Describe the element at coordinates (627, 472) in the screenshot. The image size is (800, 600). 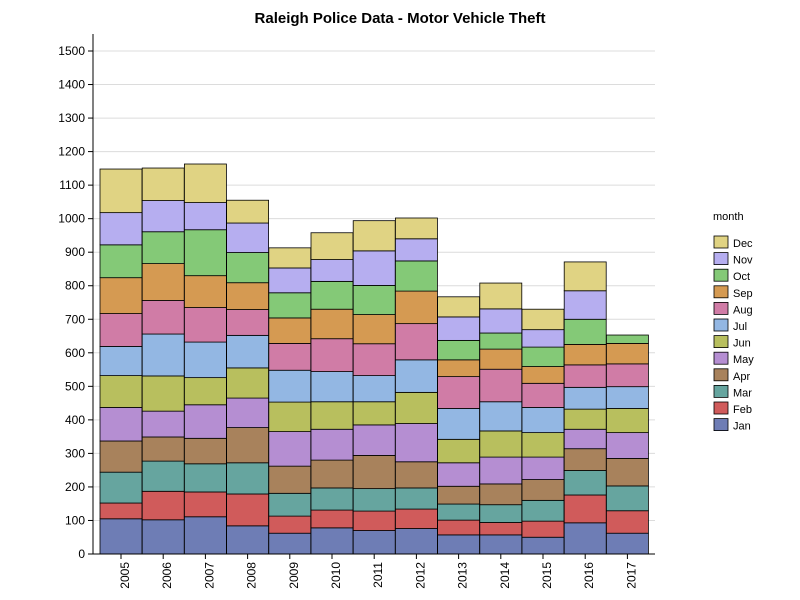
I see `bar-segment-2017-apr` at that location.